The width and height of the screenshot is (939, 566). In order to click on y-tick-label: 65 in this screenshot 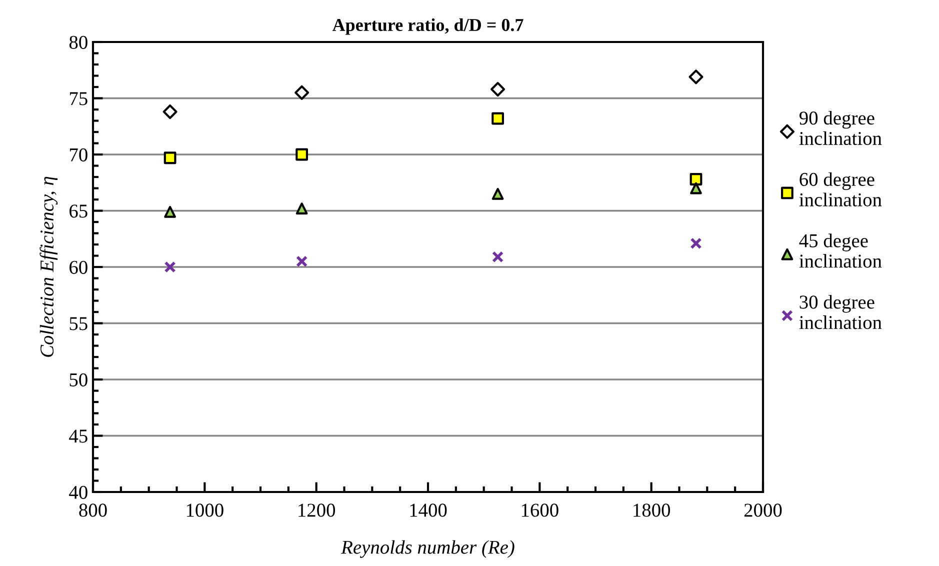, I will do `click(79, 211)`.